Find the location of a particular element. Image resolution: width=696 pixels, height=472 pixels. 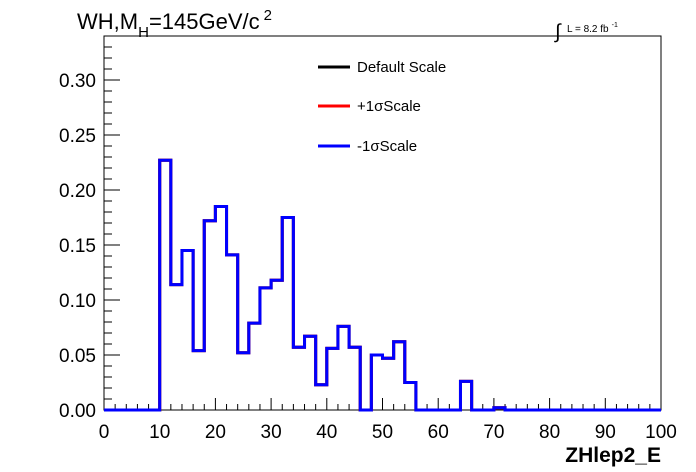

y-tick-label: 0.05 is located at coordinates (77, 356).